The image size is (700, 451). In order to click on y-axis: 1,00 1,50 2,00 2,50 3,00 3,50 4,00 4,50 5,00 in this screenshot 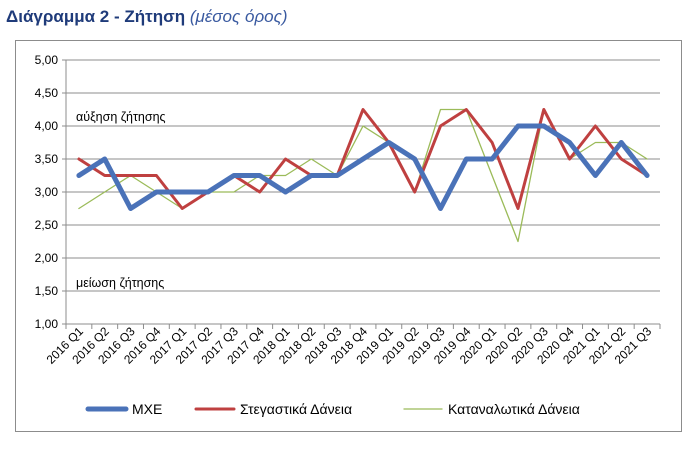, I will do `click(51, 192)`.